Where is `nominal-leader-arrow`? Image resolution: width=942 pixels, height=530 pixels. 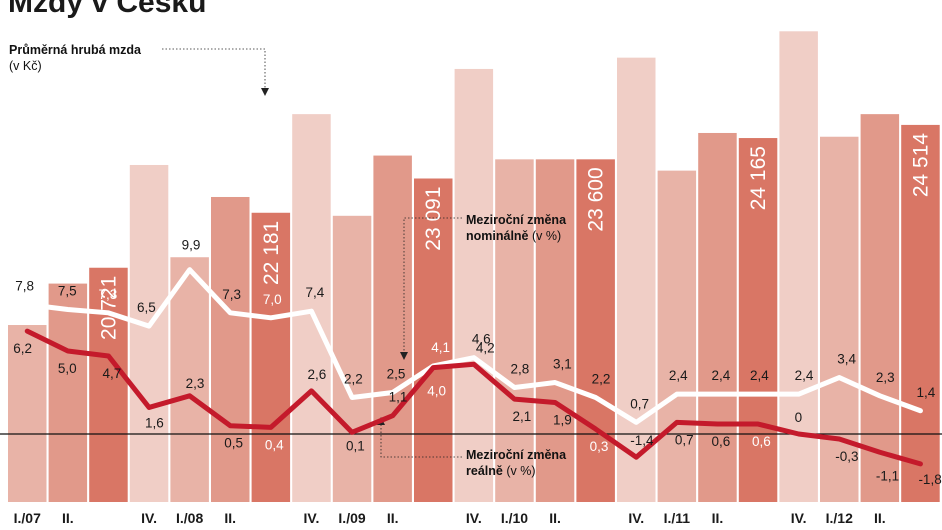 nominal-leader-arrow is located at coordinates (404, 356).